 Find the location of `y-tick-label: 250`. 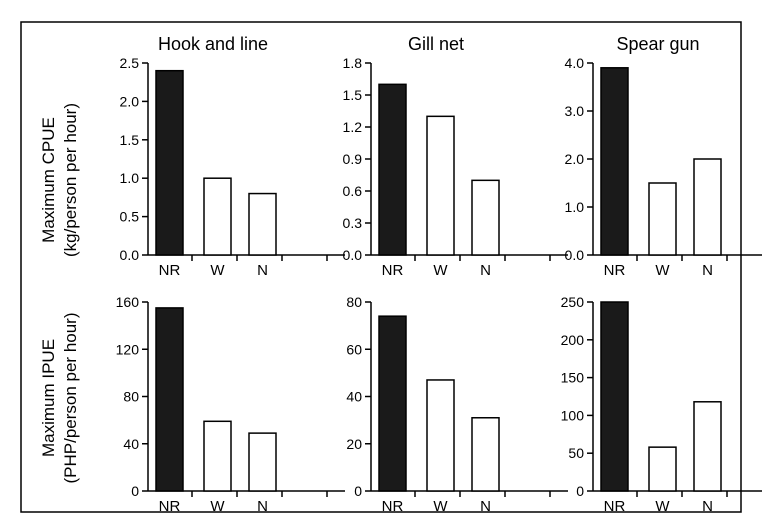

y-tick-label: 250 is located at coordinates (573, 302).